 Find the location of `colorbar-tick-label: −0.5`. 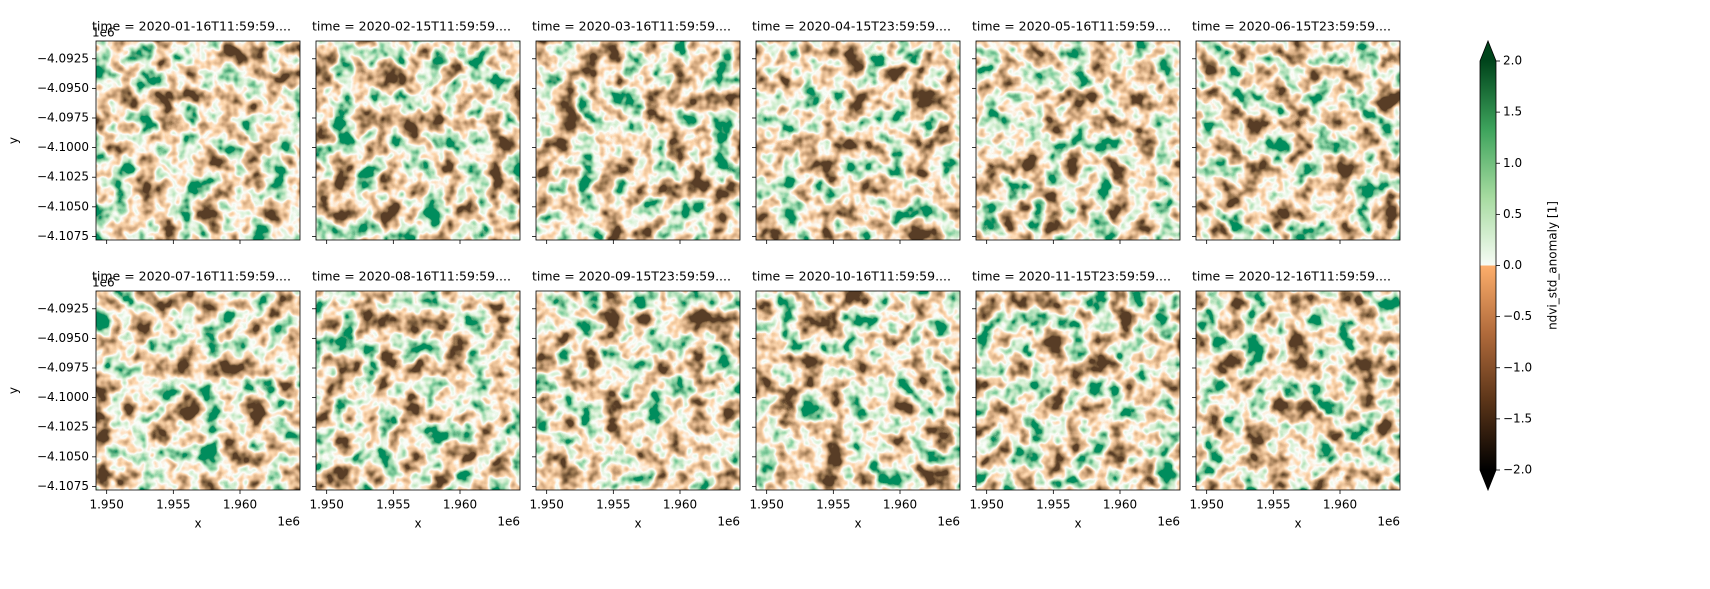

colorbar-tick-label: −0.5 is located at coordinates (1517, 316).